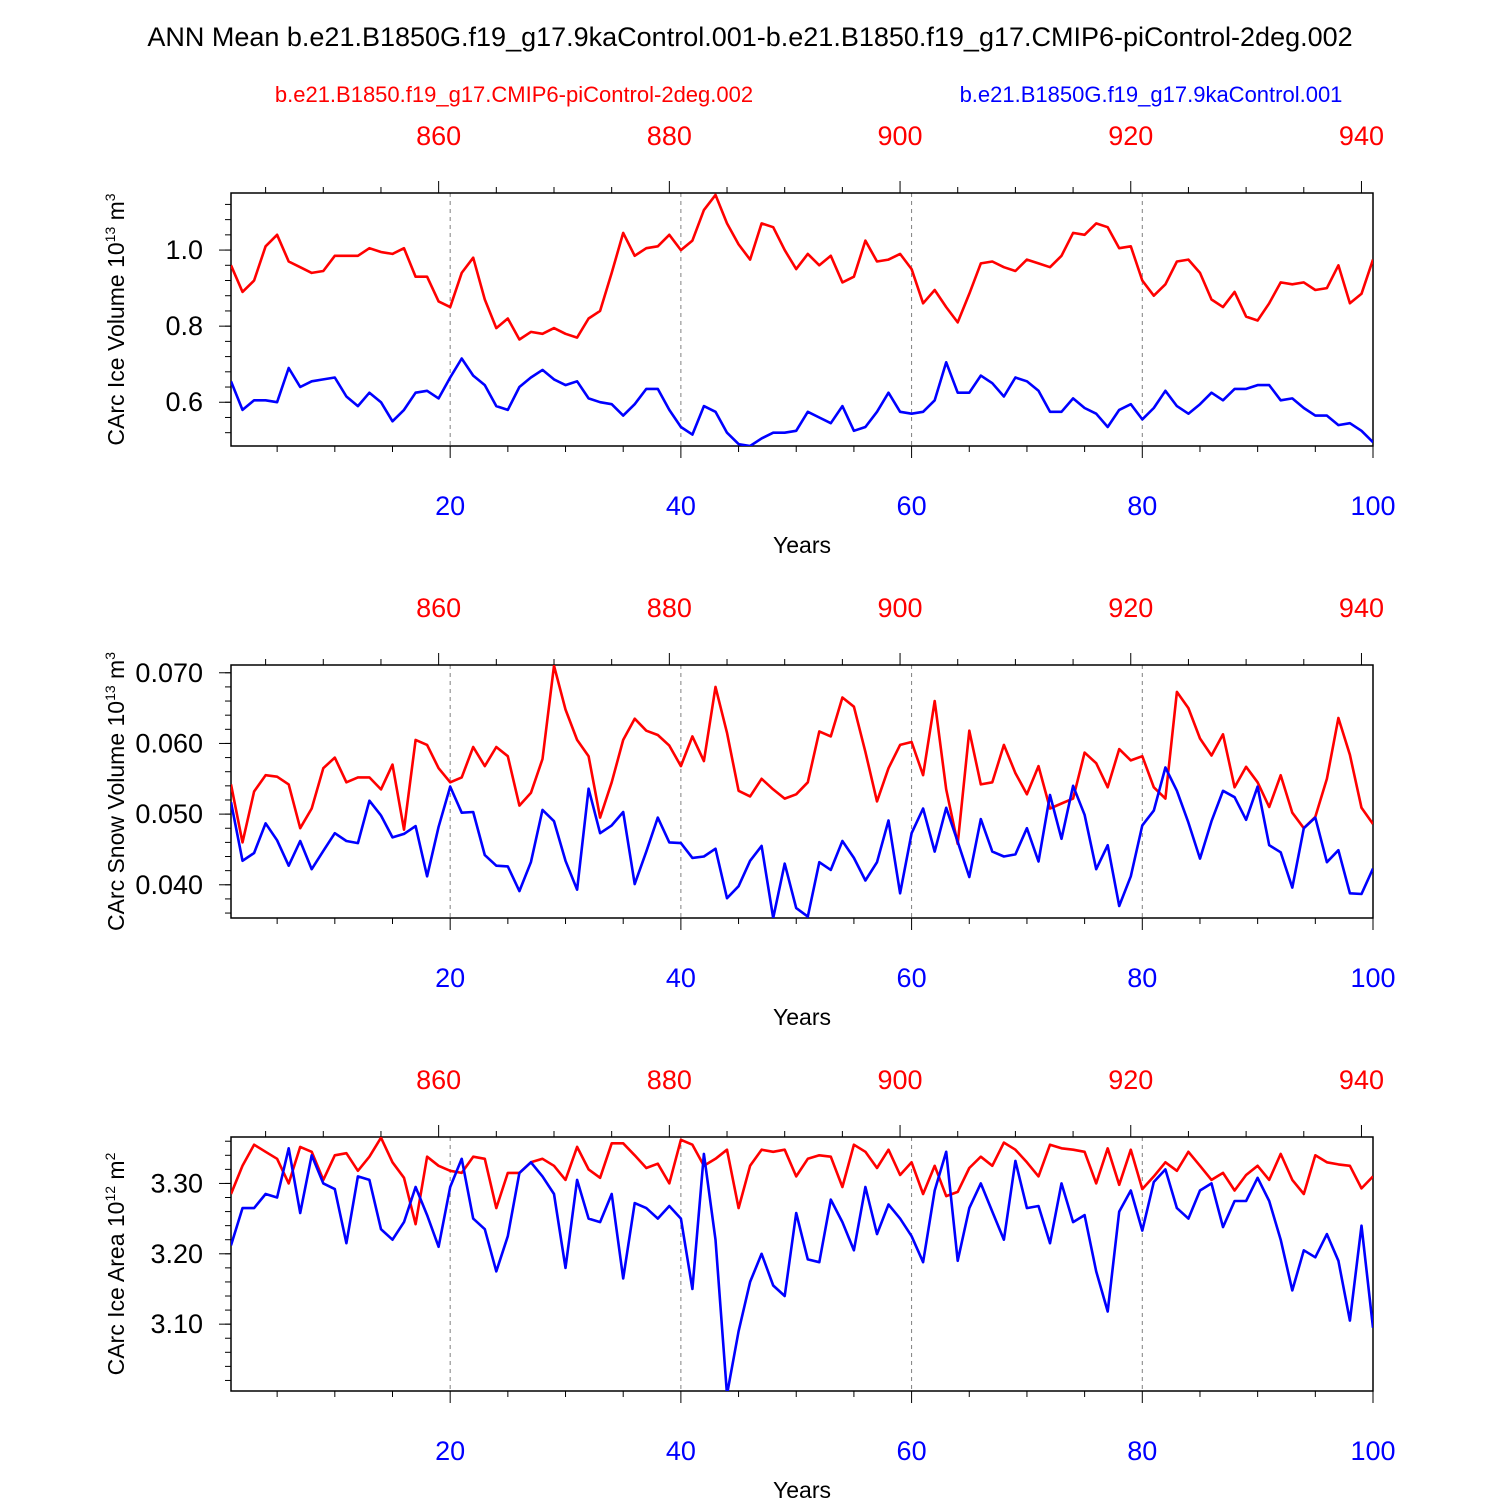  I want to click on y-tick-label: 3.20, so click(176, 1254).